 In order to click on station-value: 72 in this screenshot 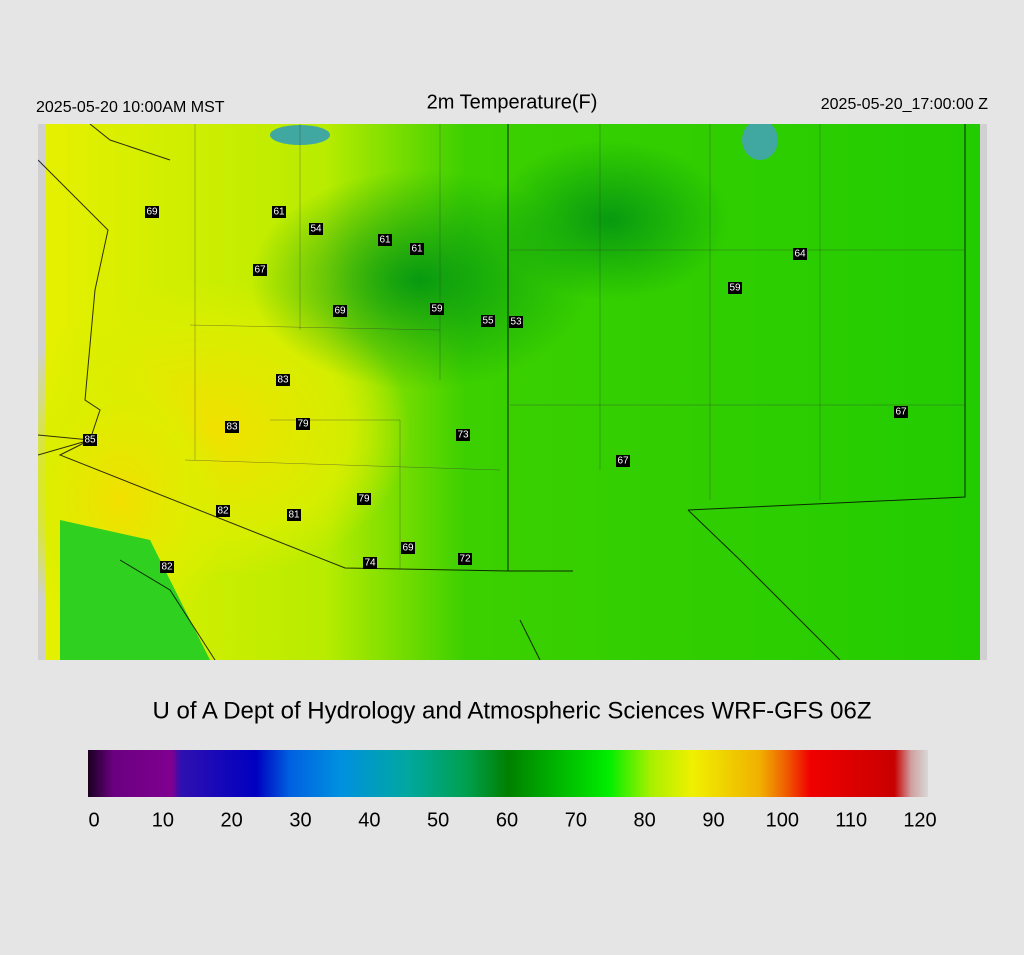, I will do `click(465, 559)`.